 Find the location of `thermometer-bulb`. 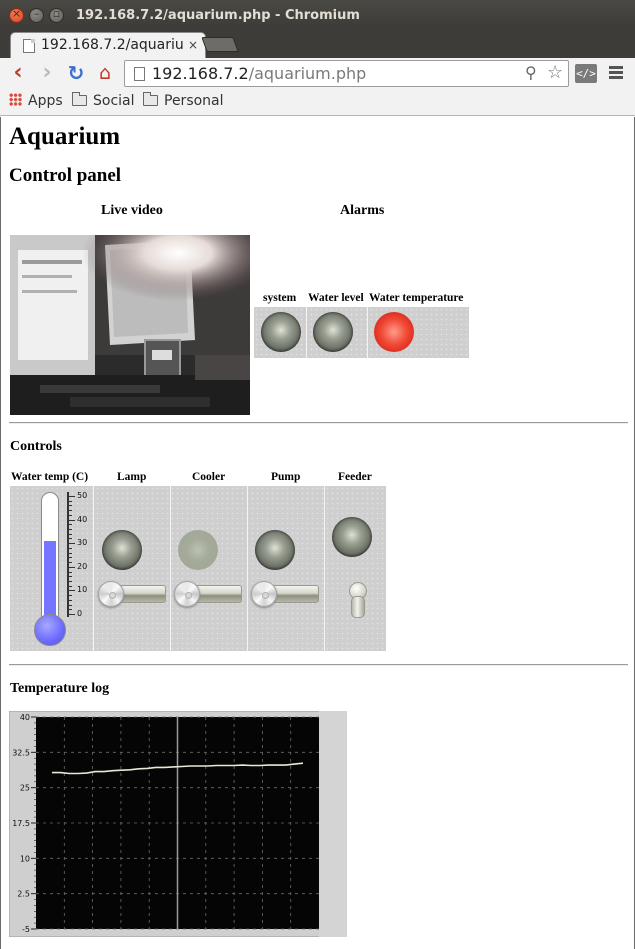

thermometer-bulb is located at coordinates (50, 630).